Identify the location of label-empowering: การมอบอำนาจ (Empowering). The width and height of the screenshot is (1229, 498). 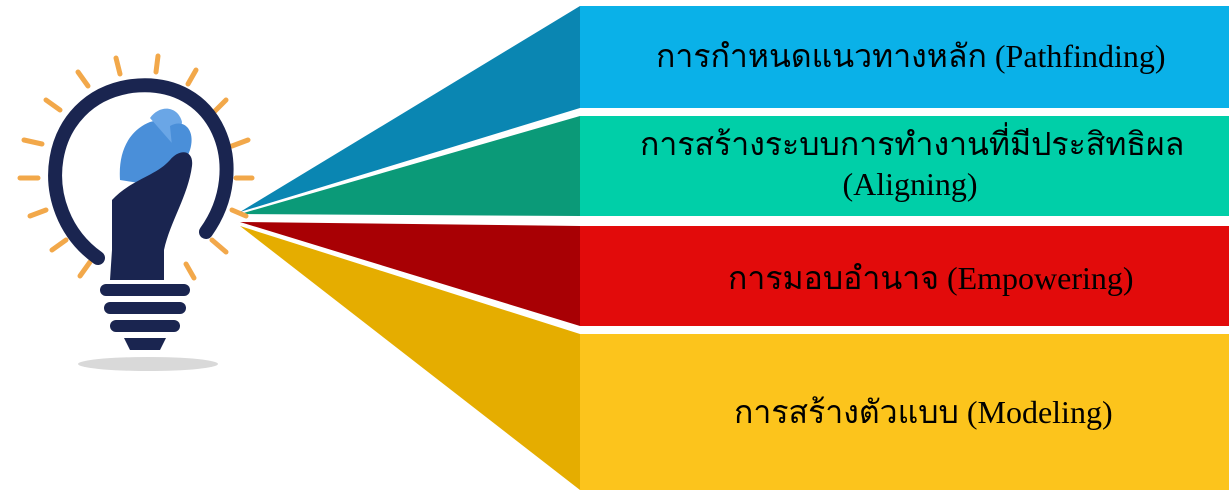
(931, 278).